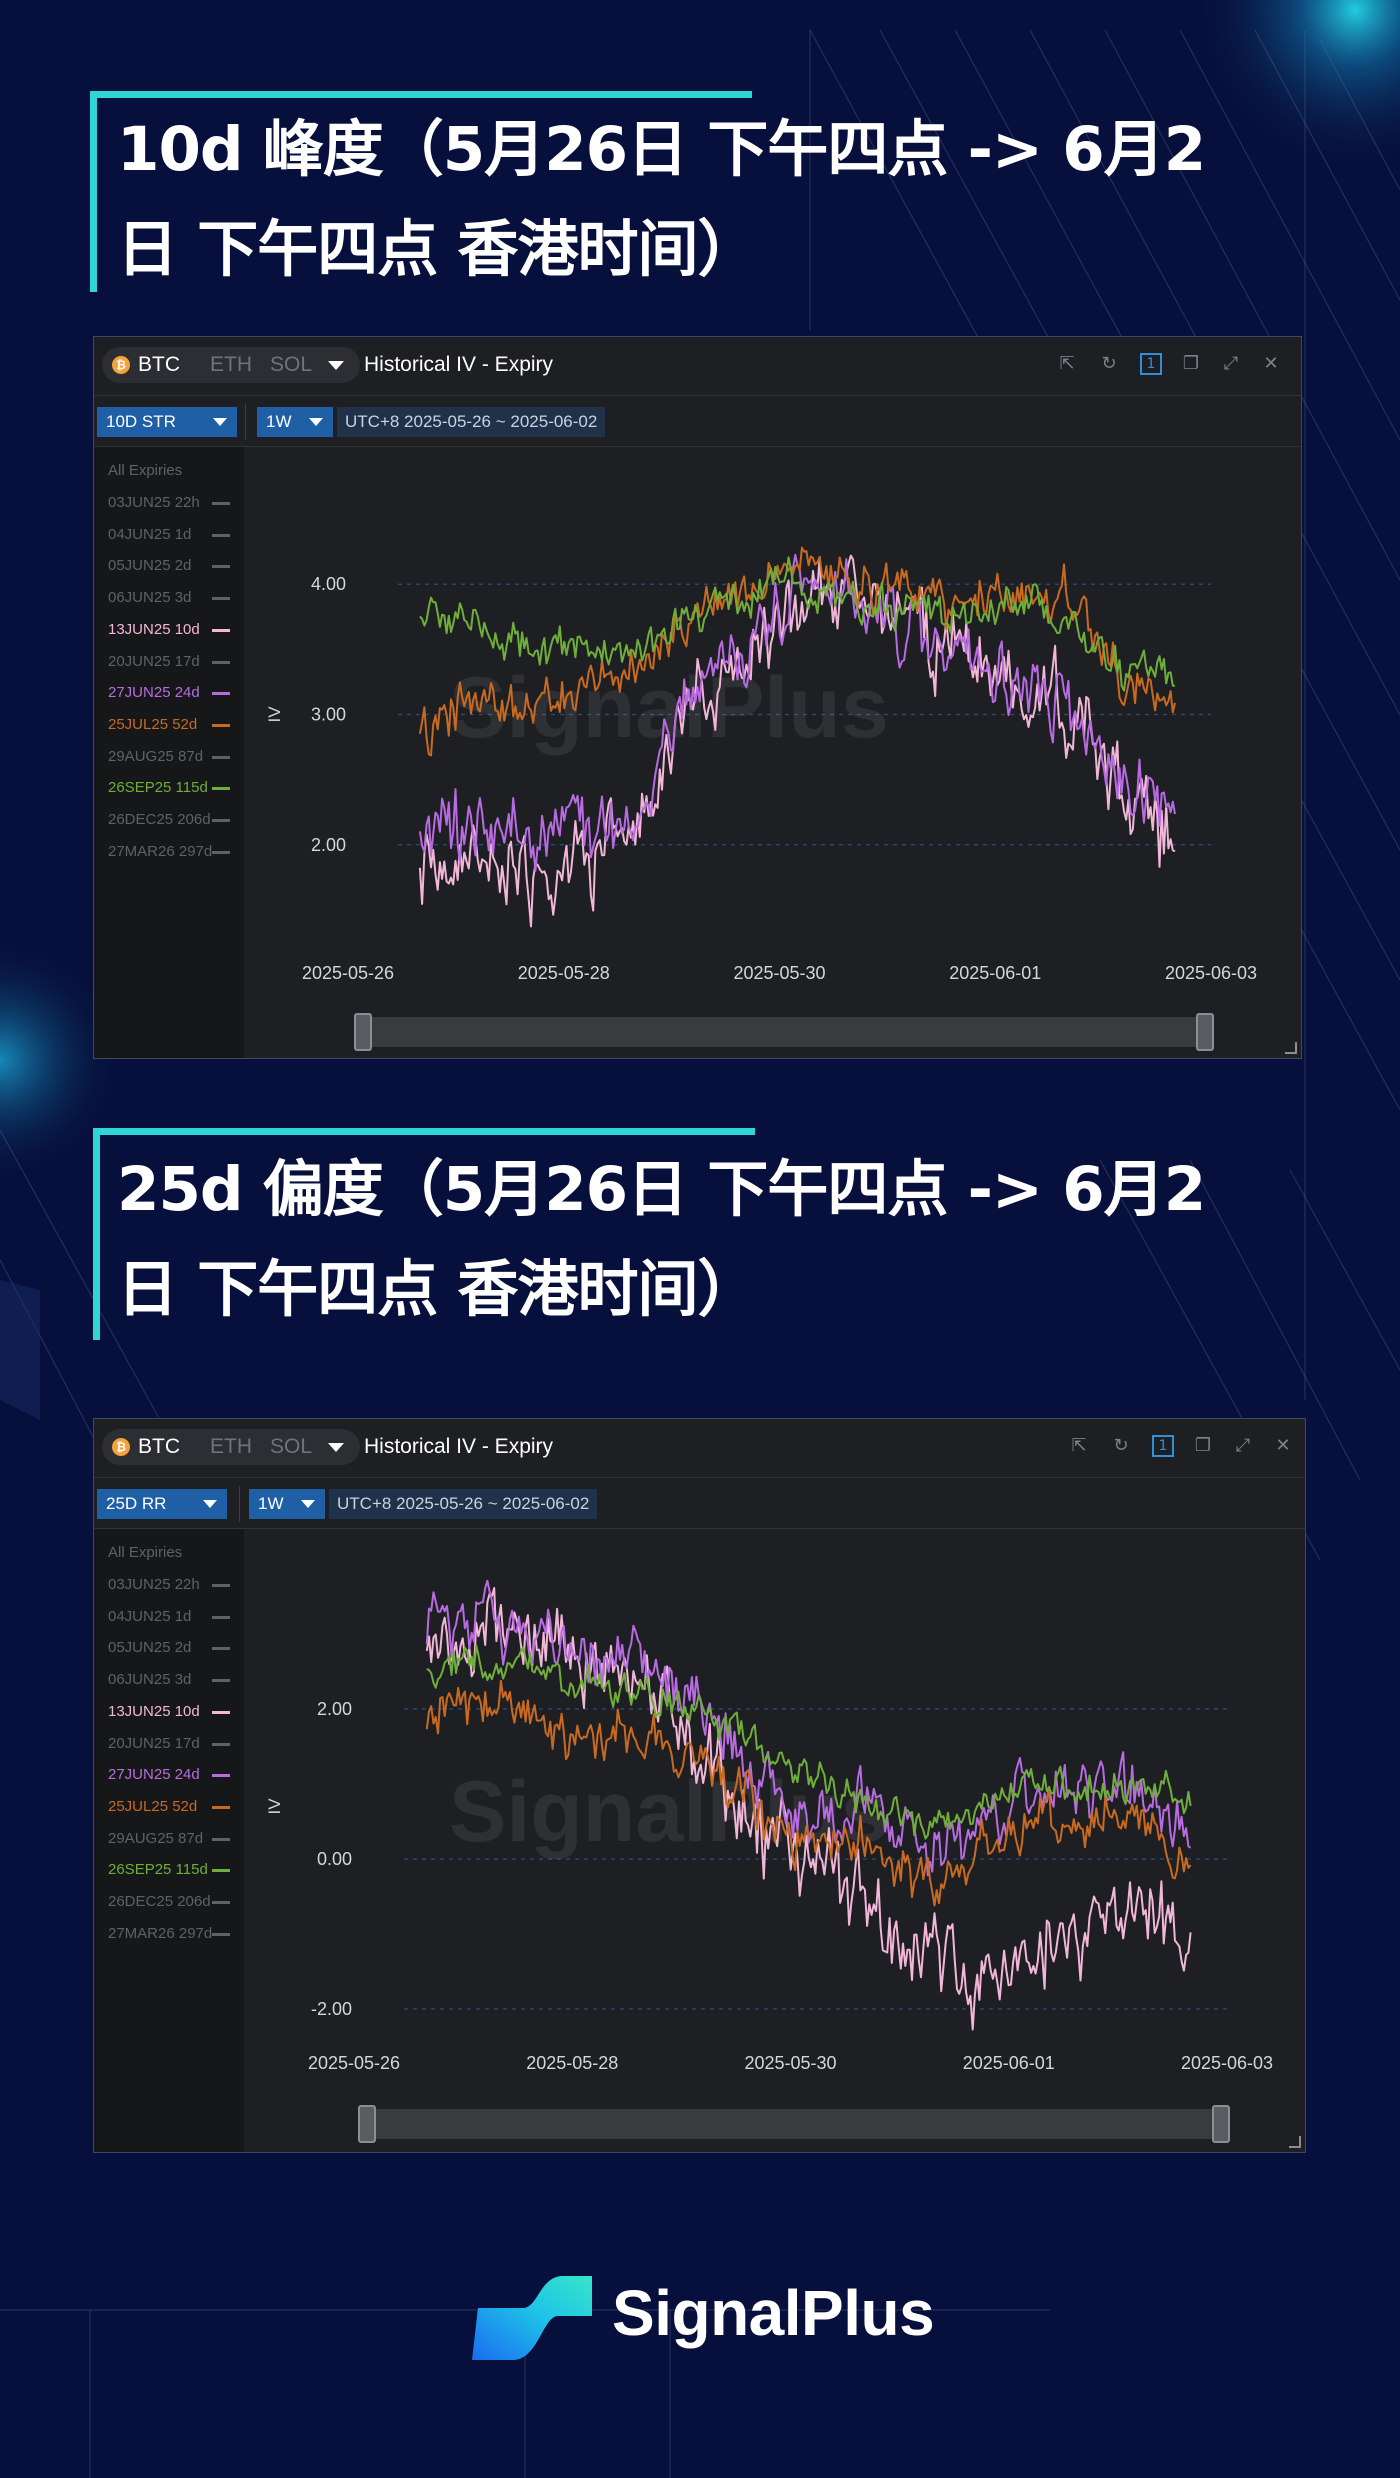 Image resolution: width=1400 pixels, height=2478 pixels. What do you see at coordinates (437, 1289) in the screenshot?
I see `section2-title-line2: 日 下午四点 香港时间）` at bounding box center [437, 1289].